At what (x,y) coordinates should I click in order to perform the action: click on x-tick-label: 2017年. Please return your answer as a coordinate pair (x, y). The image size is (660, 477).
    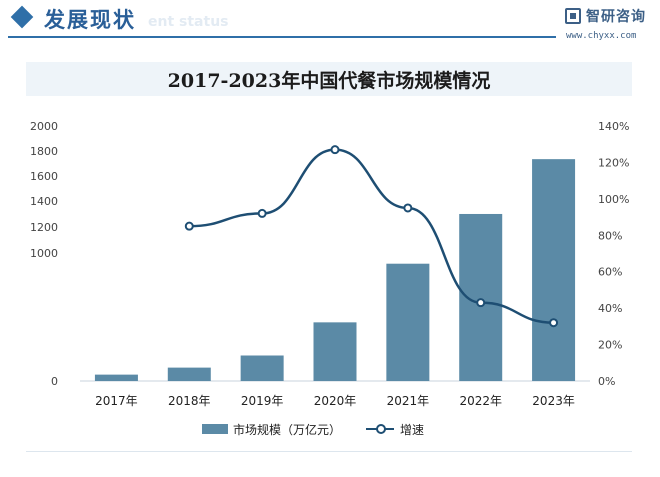
    Looking at the image, I should click on (116, 401).